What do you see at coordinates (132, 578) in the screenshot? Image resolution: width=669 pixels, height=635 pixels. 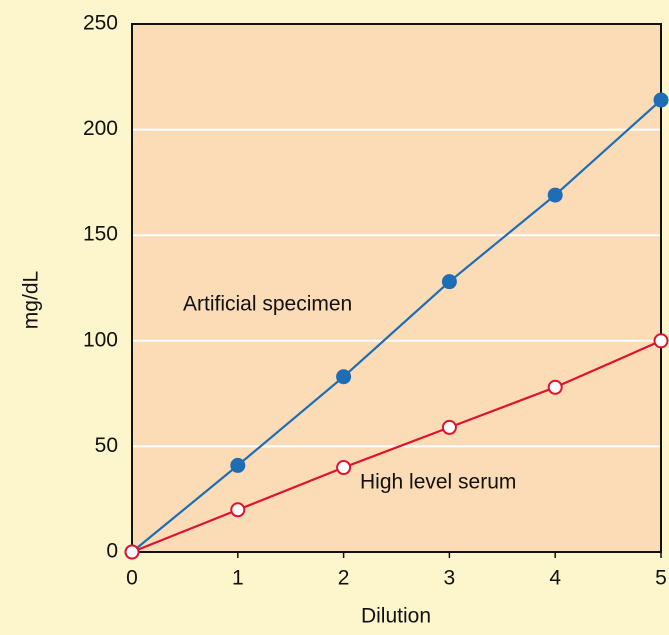 I see `x-tick-label: 0` at bounding box center [132, 578].